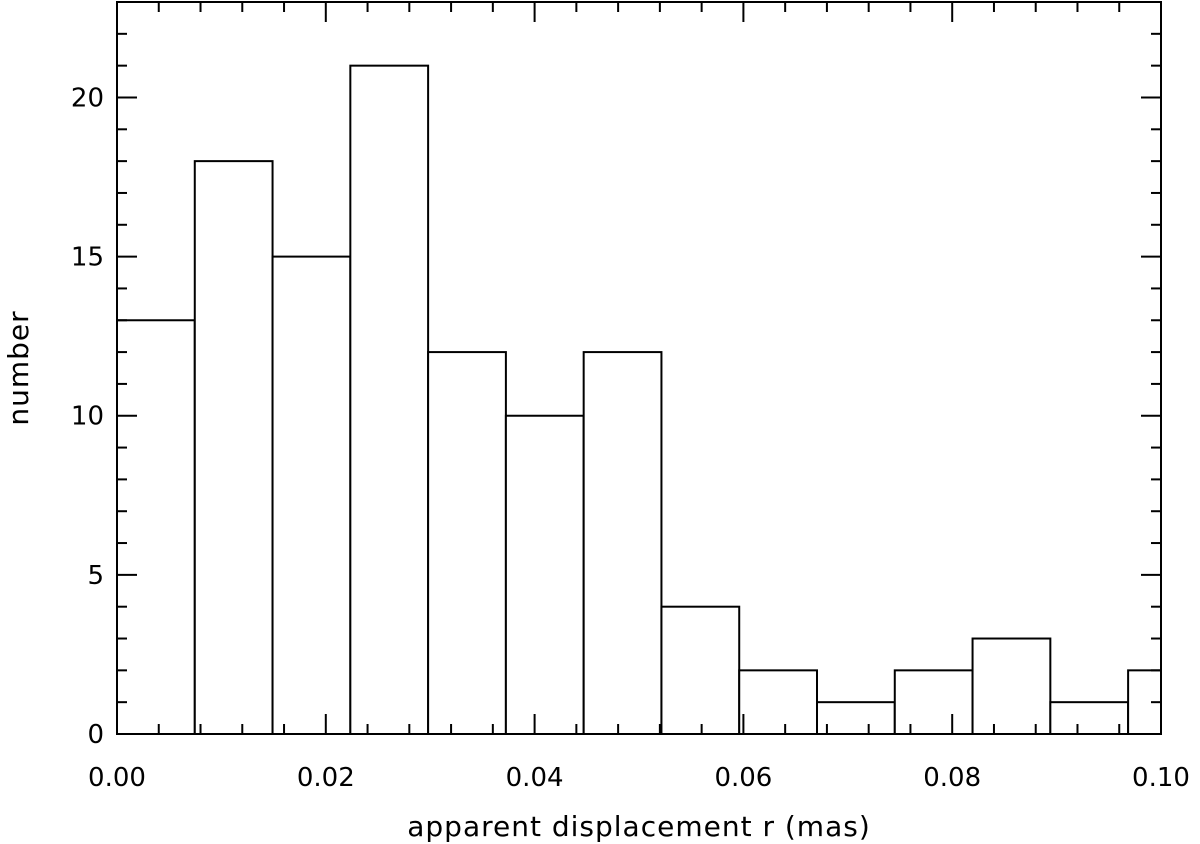  I want to click on y-tick-labels: 0 5 10 15 20, so click(87, 416).